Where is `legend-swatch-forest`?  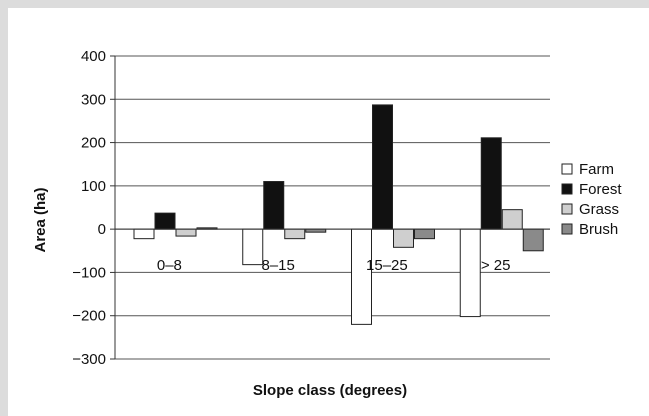
legend-swatch-forest is located at coordinates (567, 189).